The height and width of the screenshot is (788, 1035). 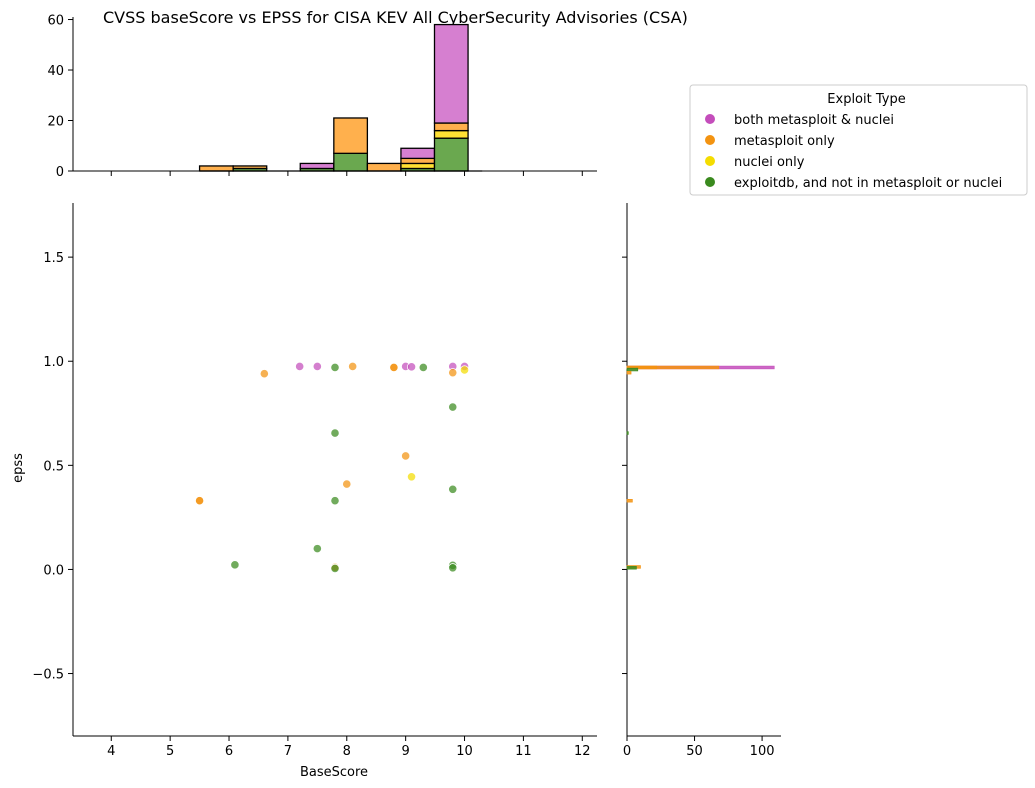 What do you see at coordinates (53, 258) in the screenshot?
I see `y-tick-label: 1.5` at bounding box center [53, 258].